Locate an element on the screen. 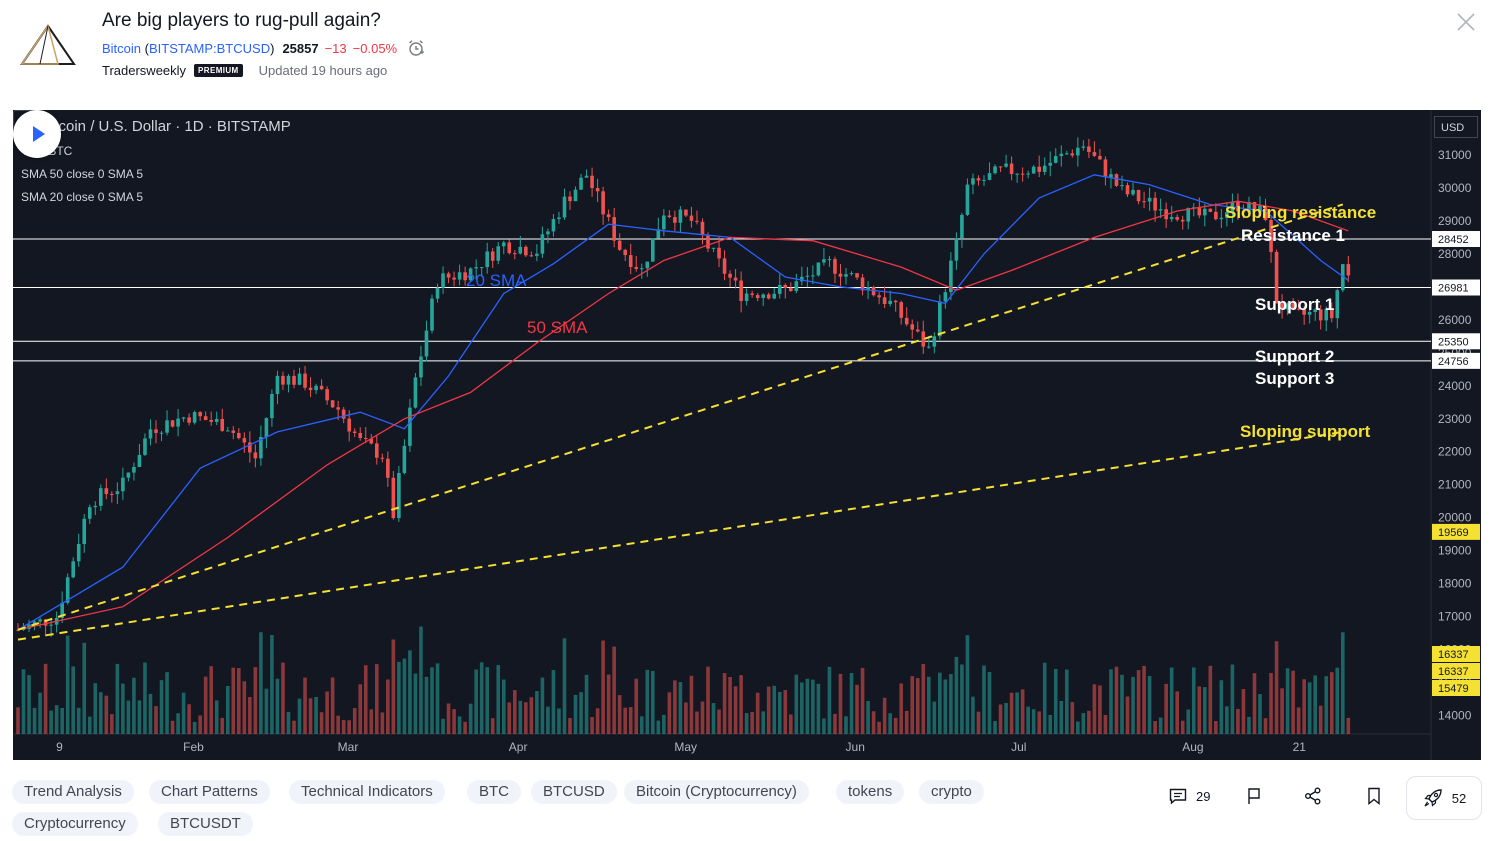 The image size is (1490, 841). resistance-1-label: Resistance 1 is located at coordinates (1293, 235).